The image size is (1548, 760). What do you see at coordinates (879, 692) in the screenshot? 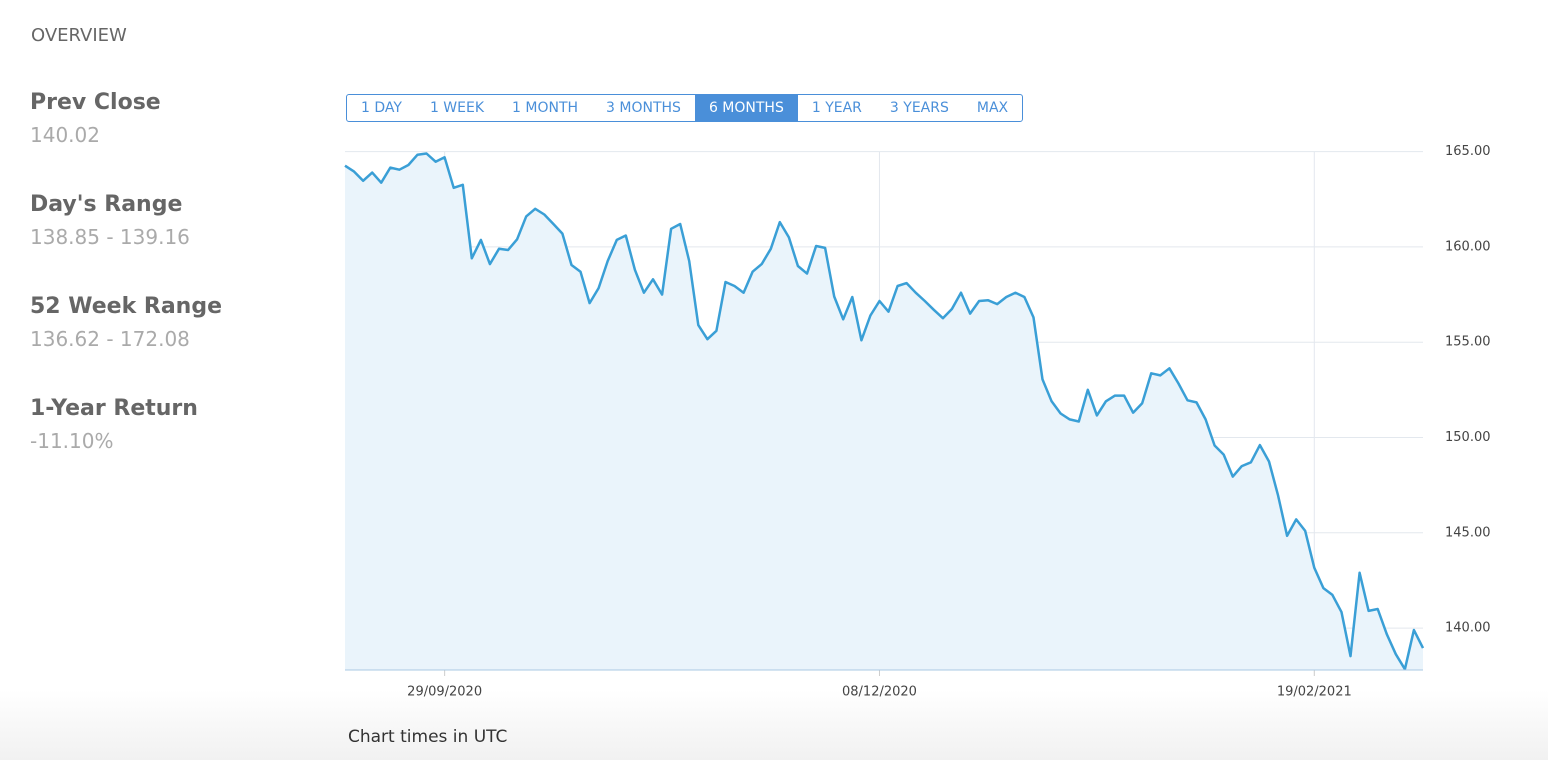
I see `x-tick-label: 08/12/2020` at bounding box center [879, 692].